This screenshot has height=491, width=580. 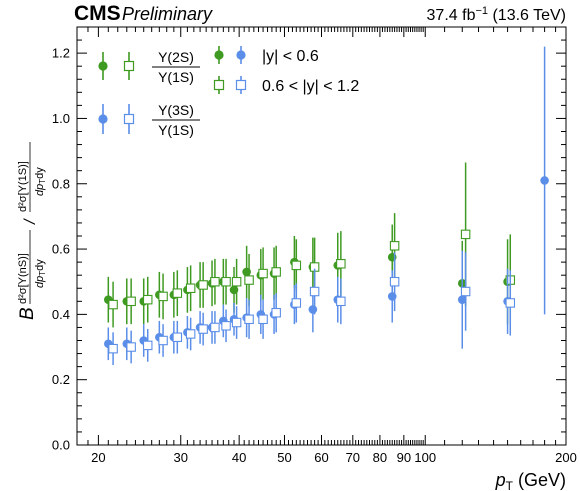 I want to click on legend-rap-high-blue, so click(x=241, y=85).